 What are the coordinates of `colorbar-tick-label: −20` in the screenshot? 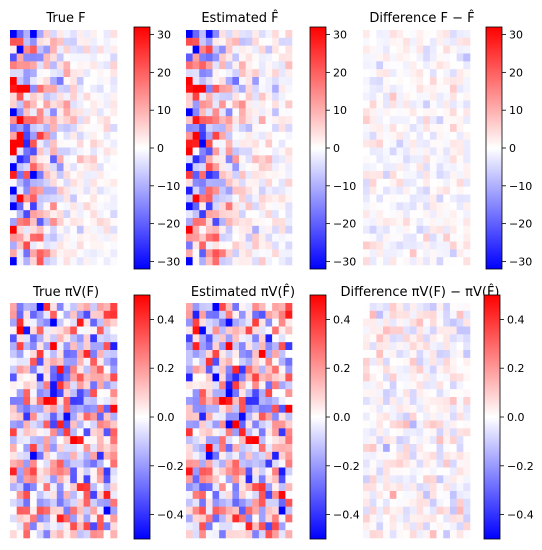 It's located at (520, 224).